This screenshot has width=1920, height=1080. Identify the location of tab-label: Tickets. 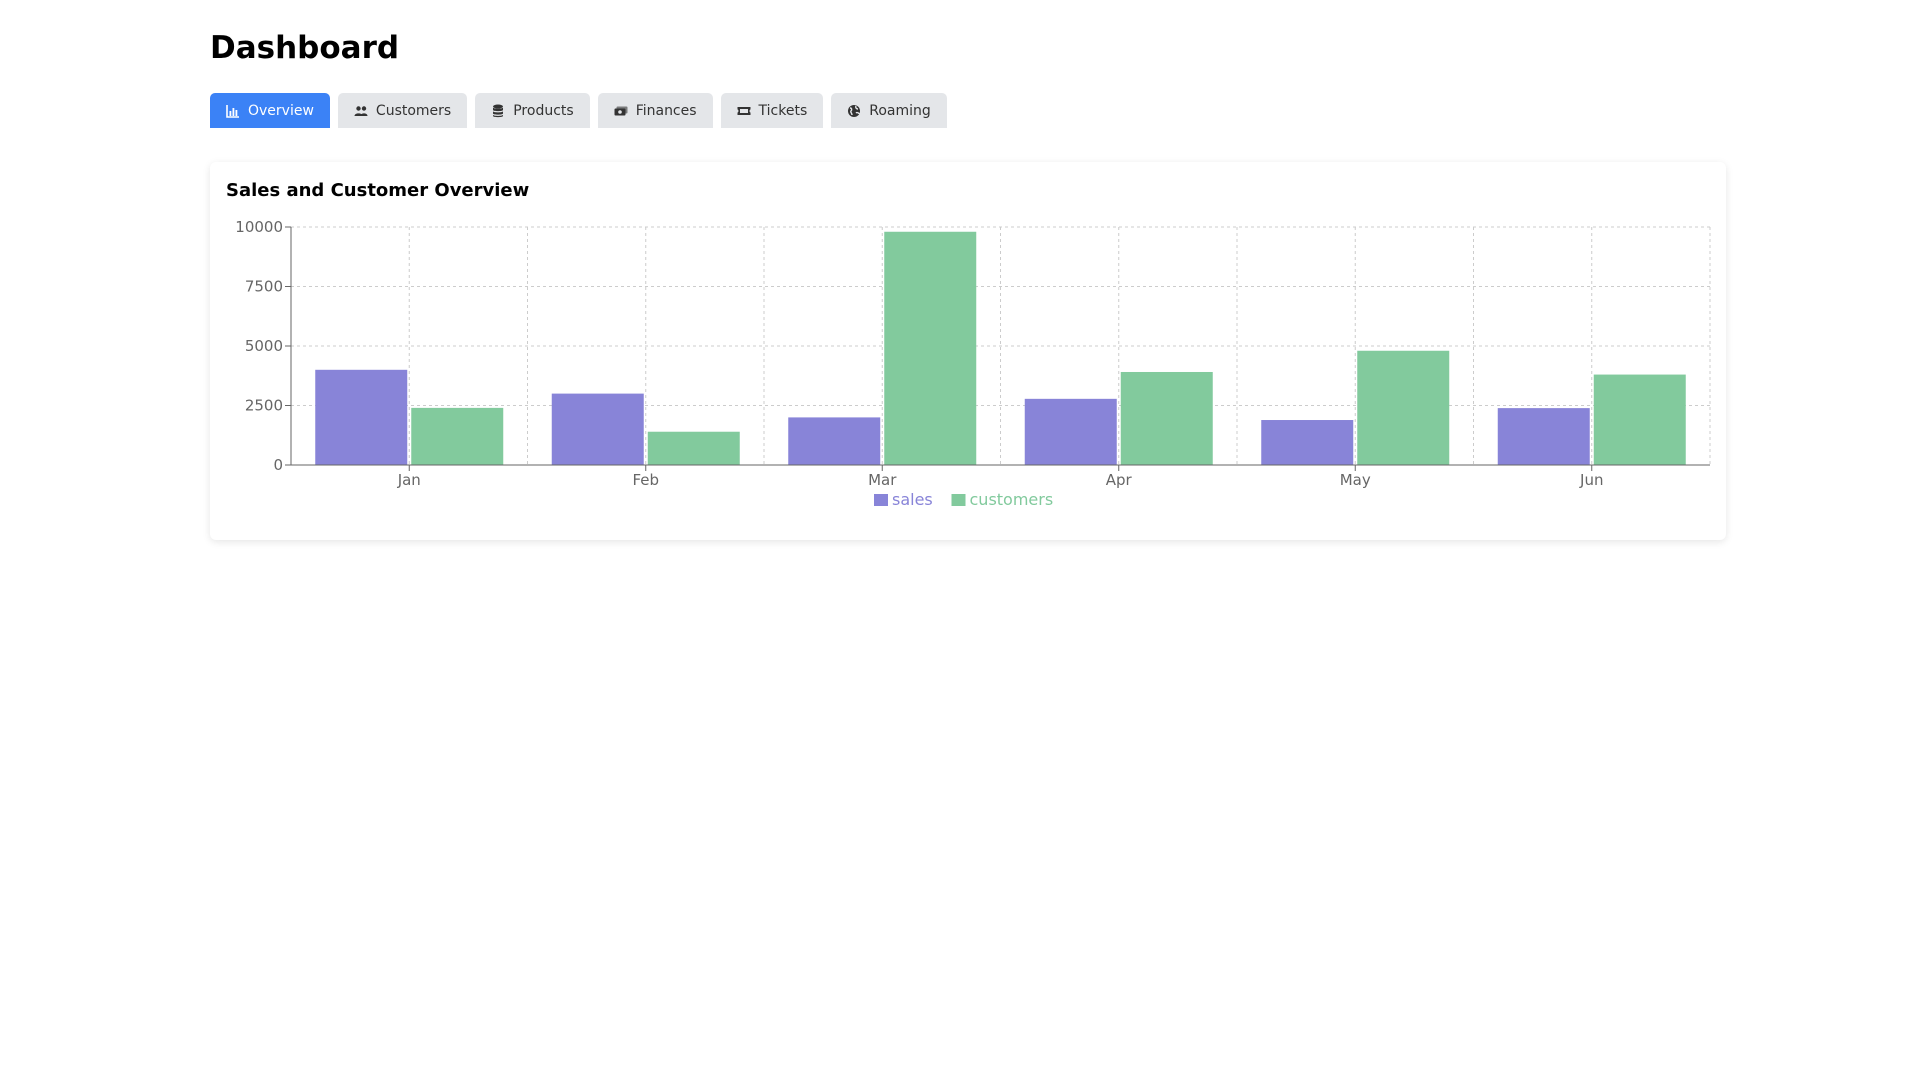
(783, 110).